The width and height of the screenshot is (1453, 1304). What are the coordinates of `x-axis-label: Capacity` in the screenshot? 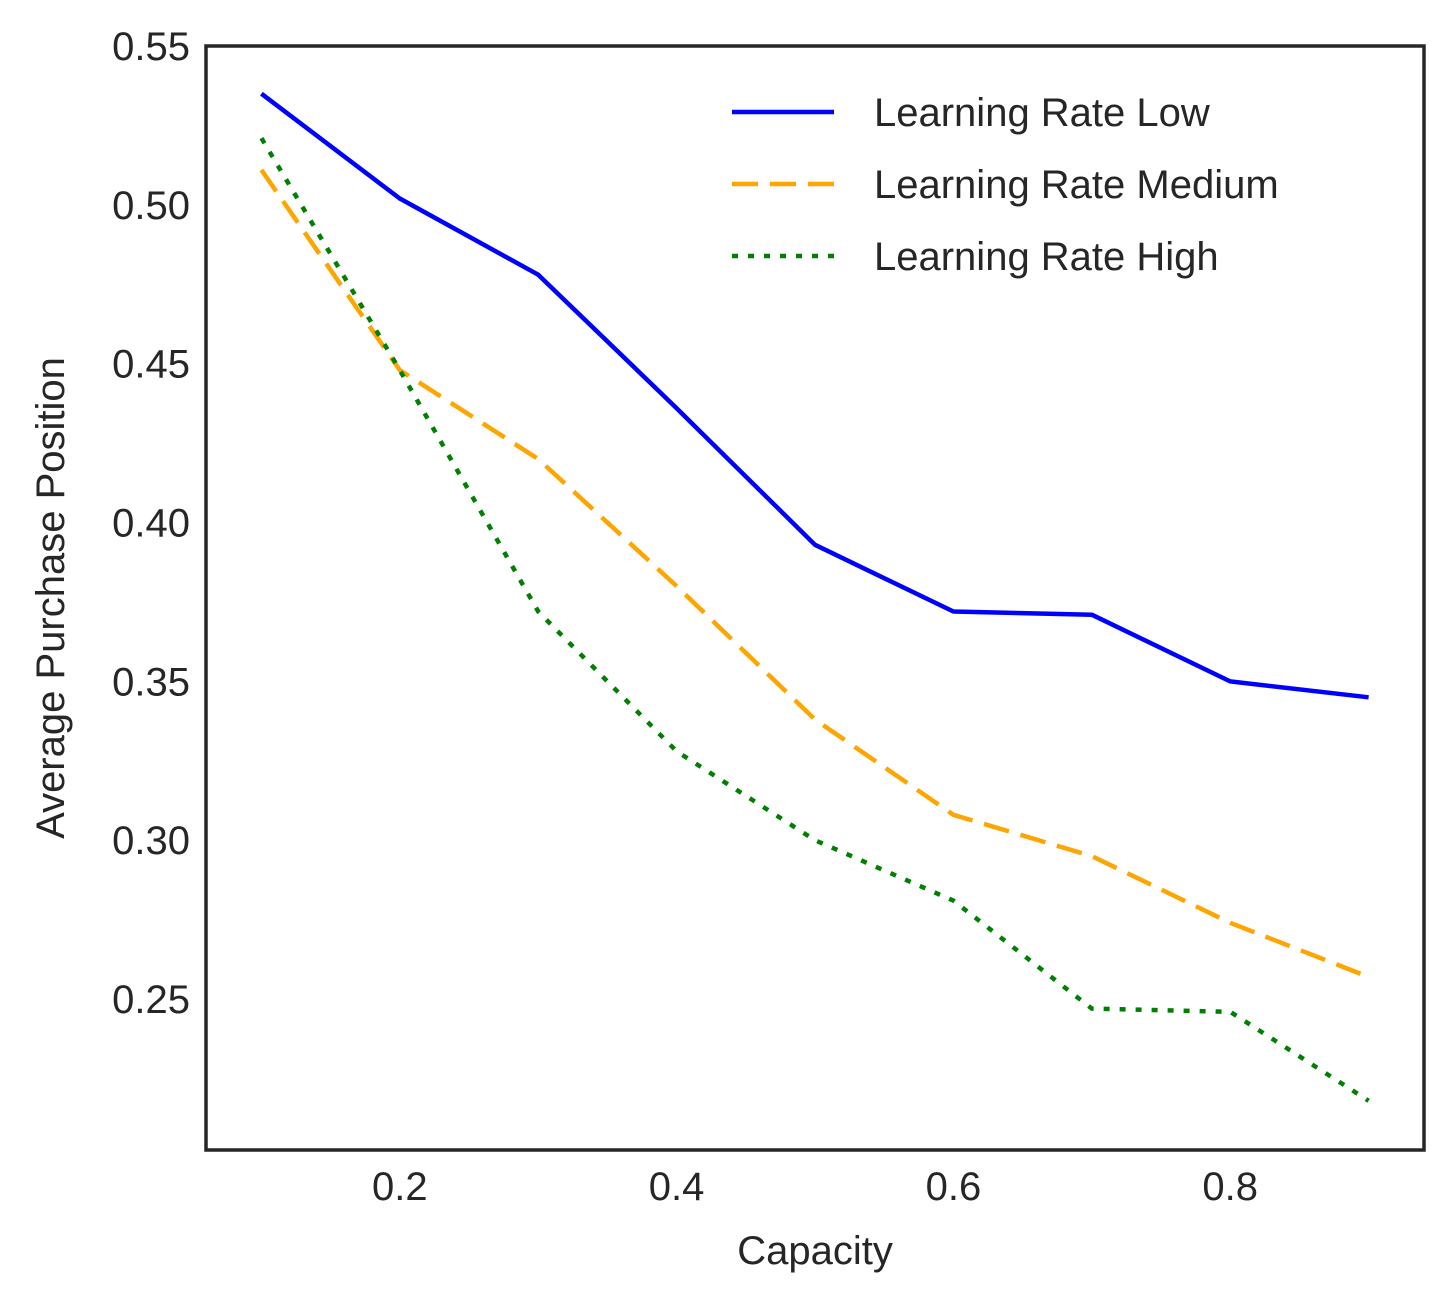 It's located at (815, 1251).